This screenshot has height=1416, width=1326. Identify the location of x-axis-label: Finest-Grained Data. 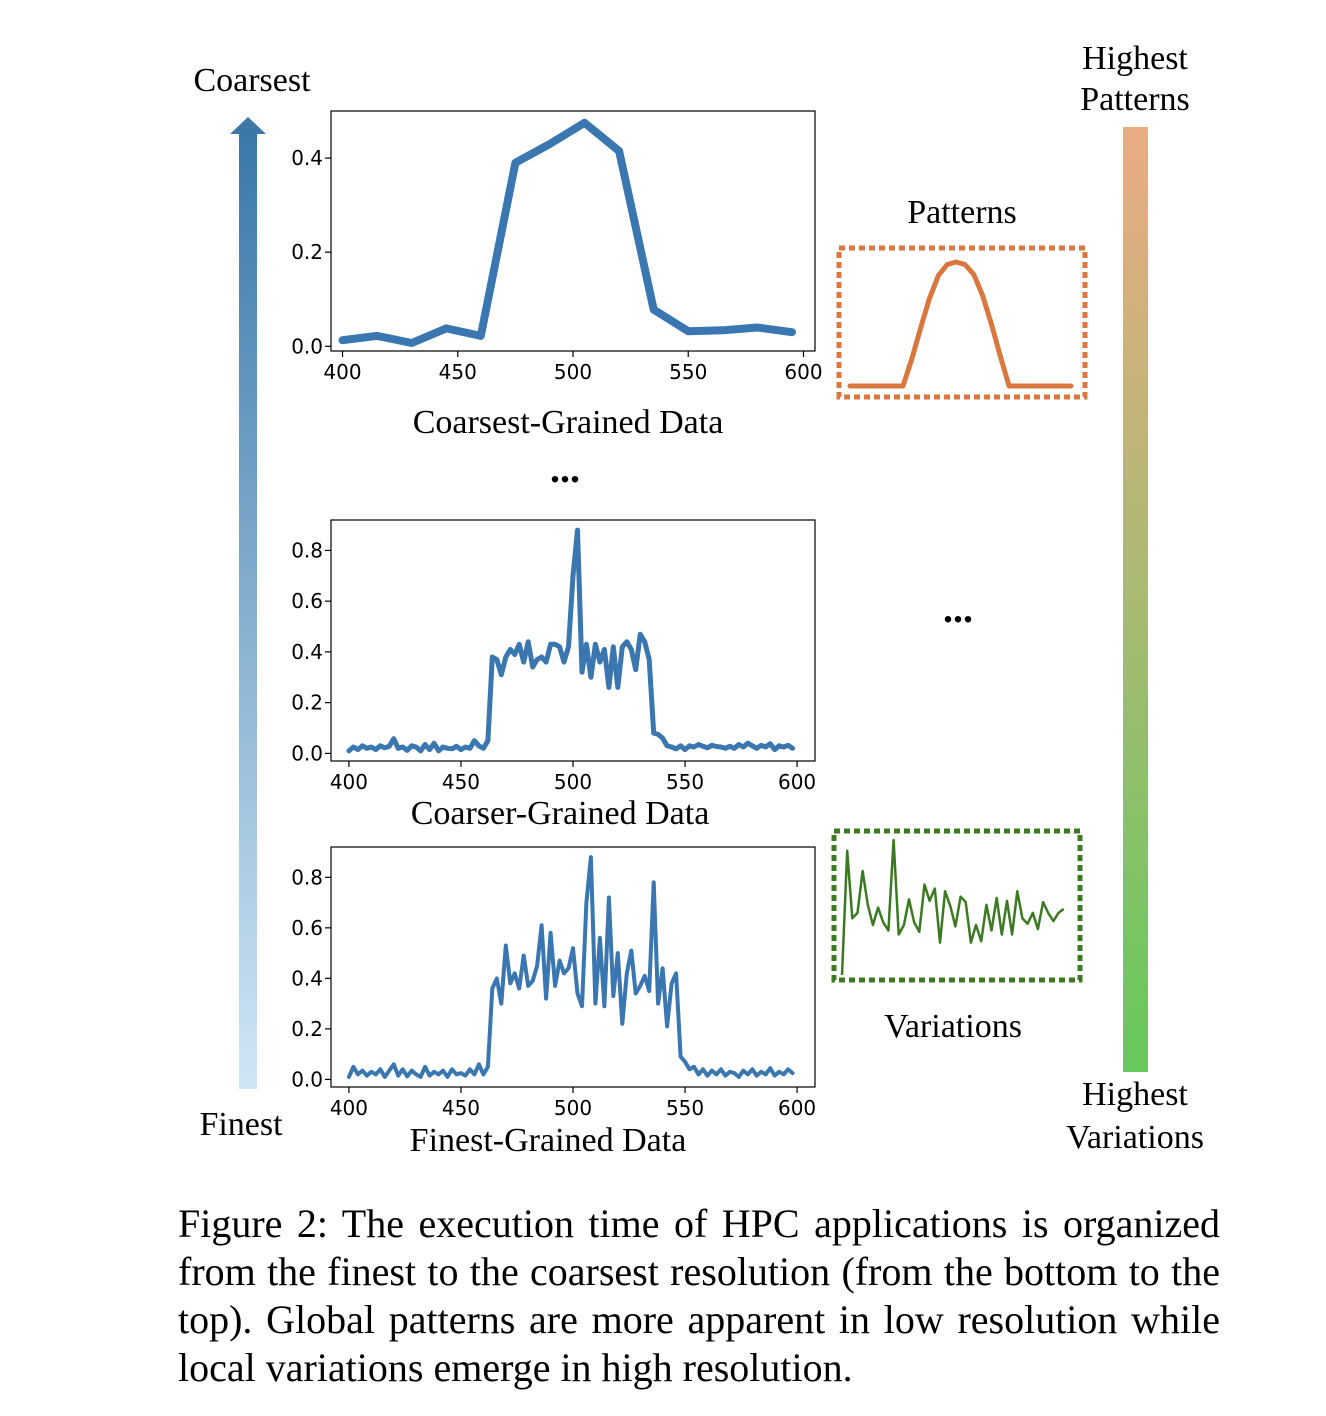
(548, 1140).